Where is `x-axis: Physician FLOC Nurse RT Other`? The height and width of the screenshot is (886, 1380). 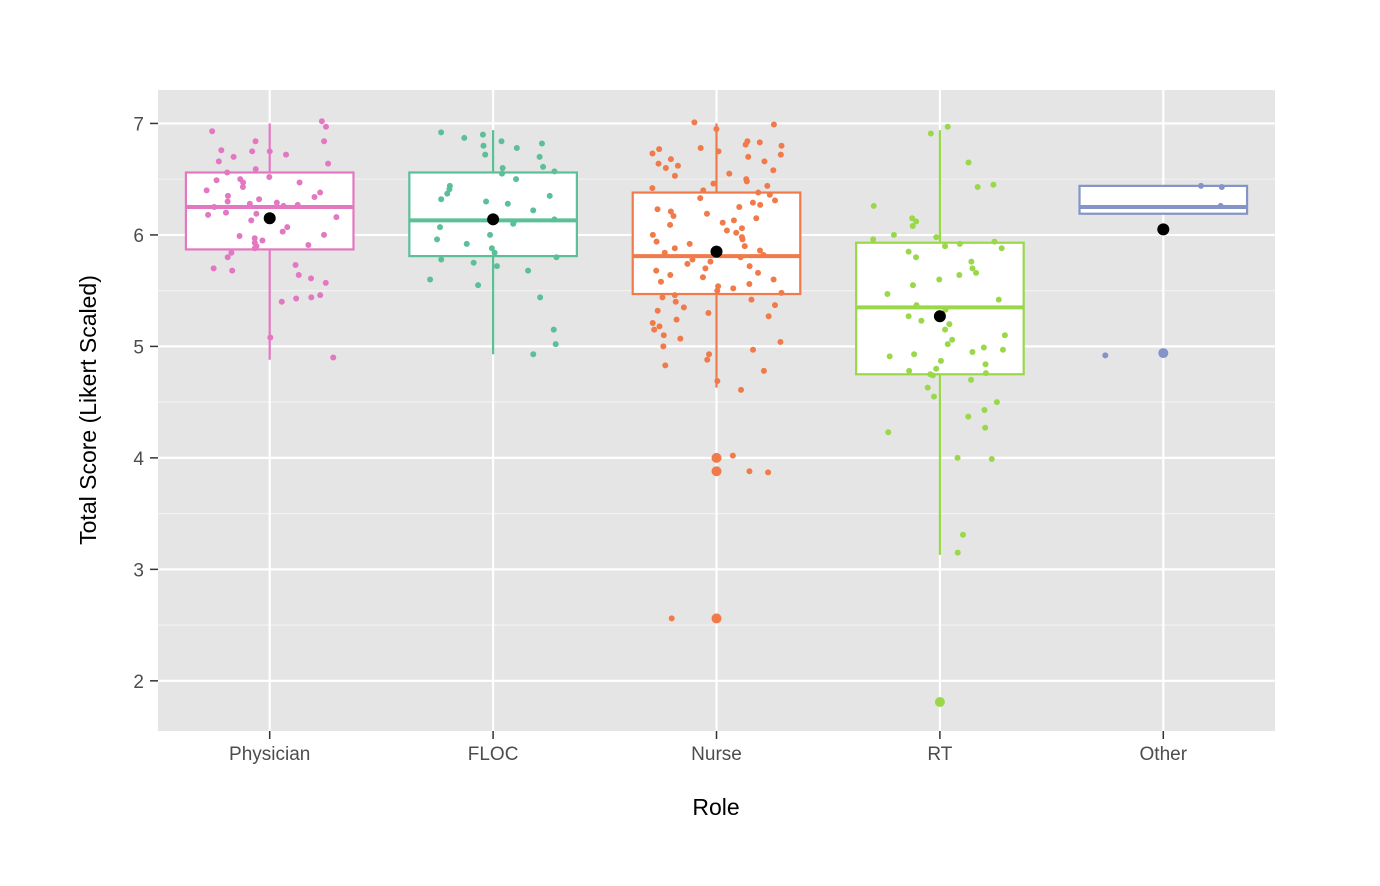
x-axis: Physician FLOC Nurse RT Other is located at coordinates (708, 748).